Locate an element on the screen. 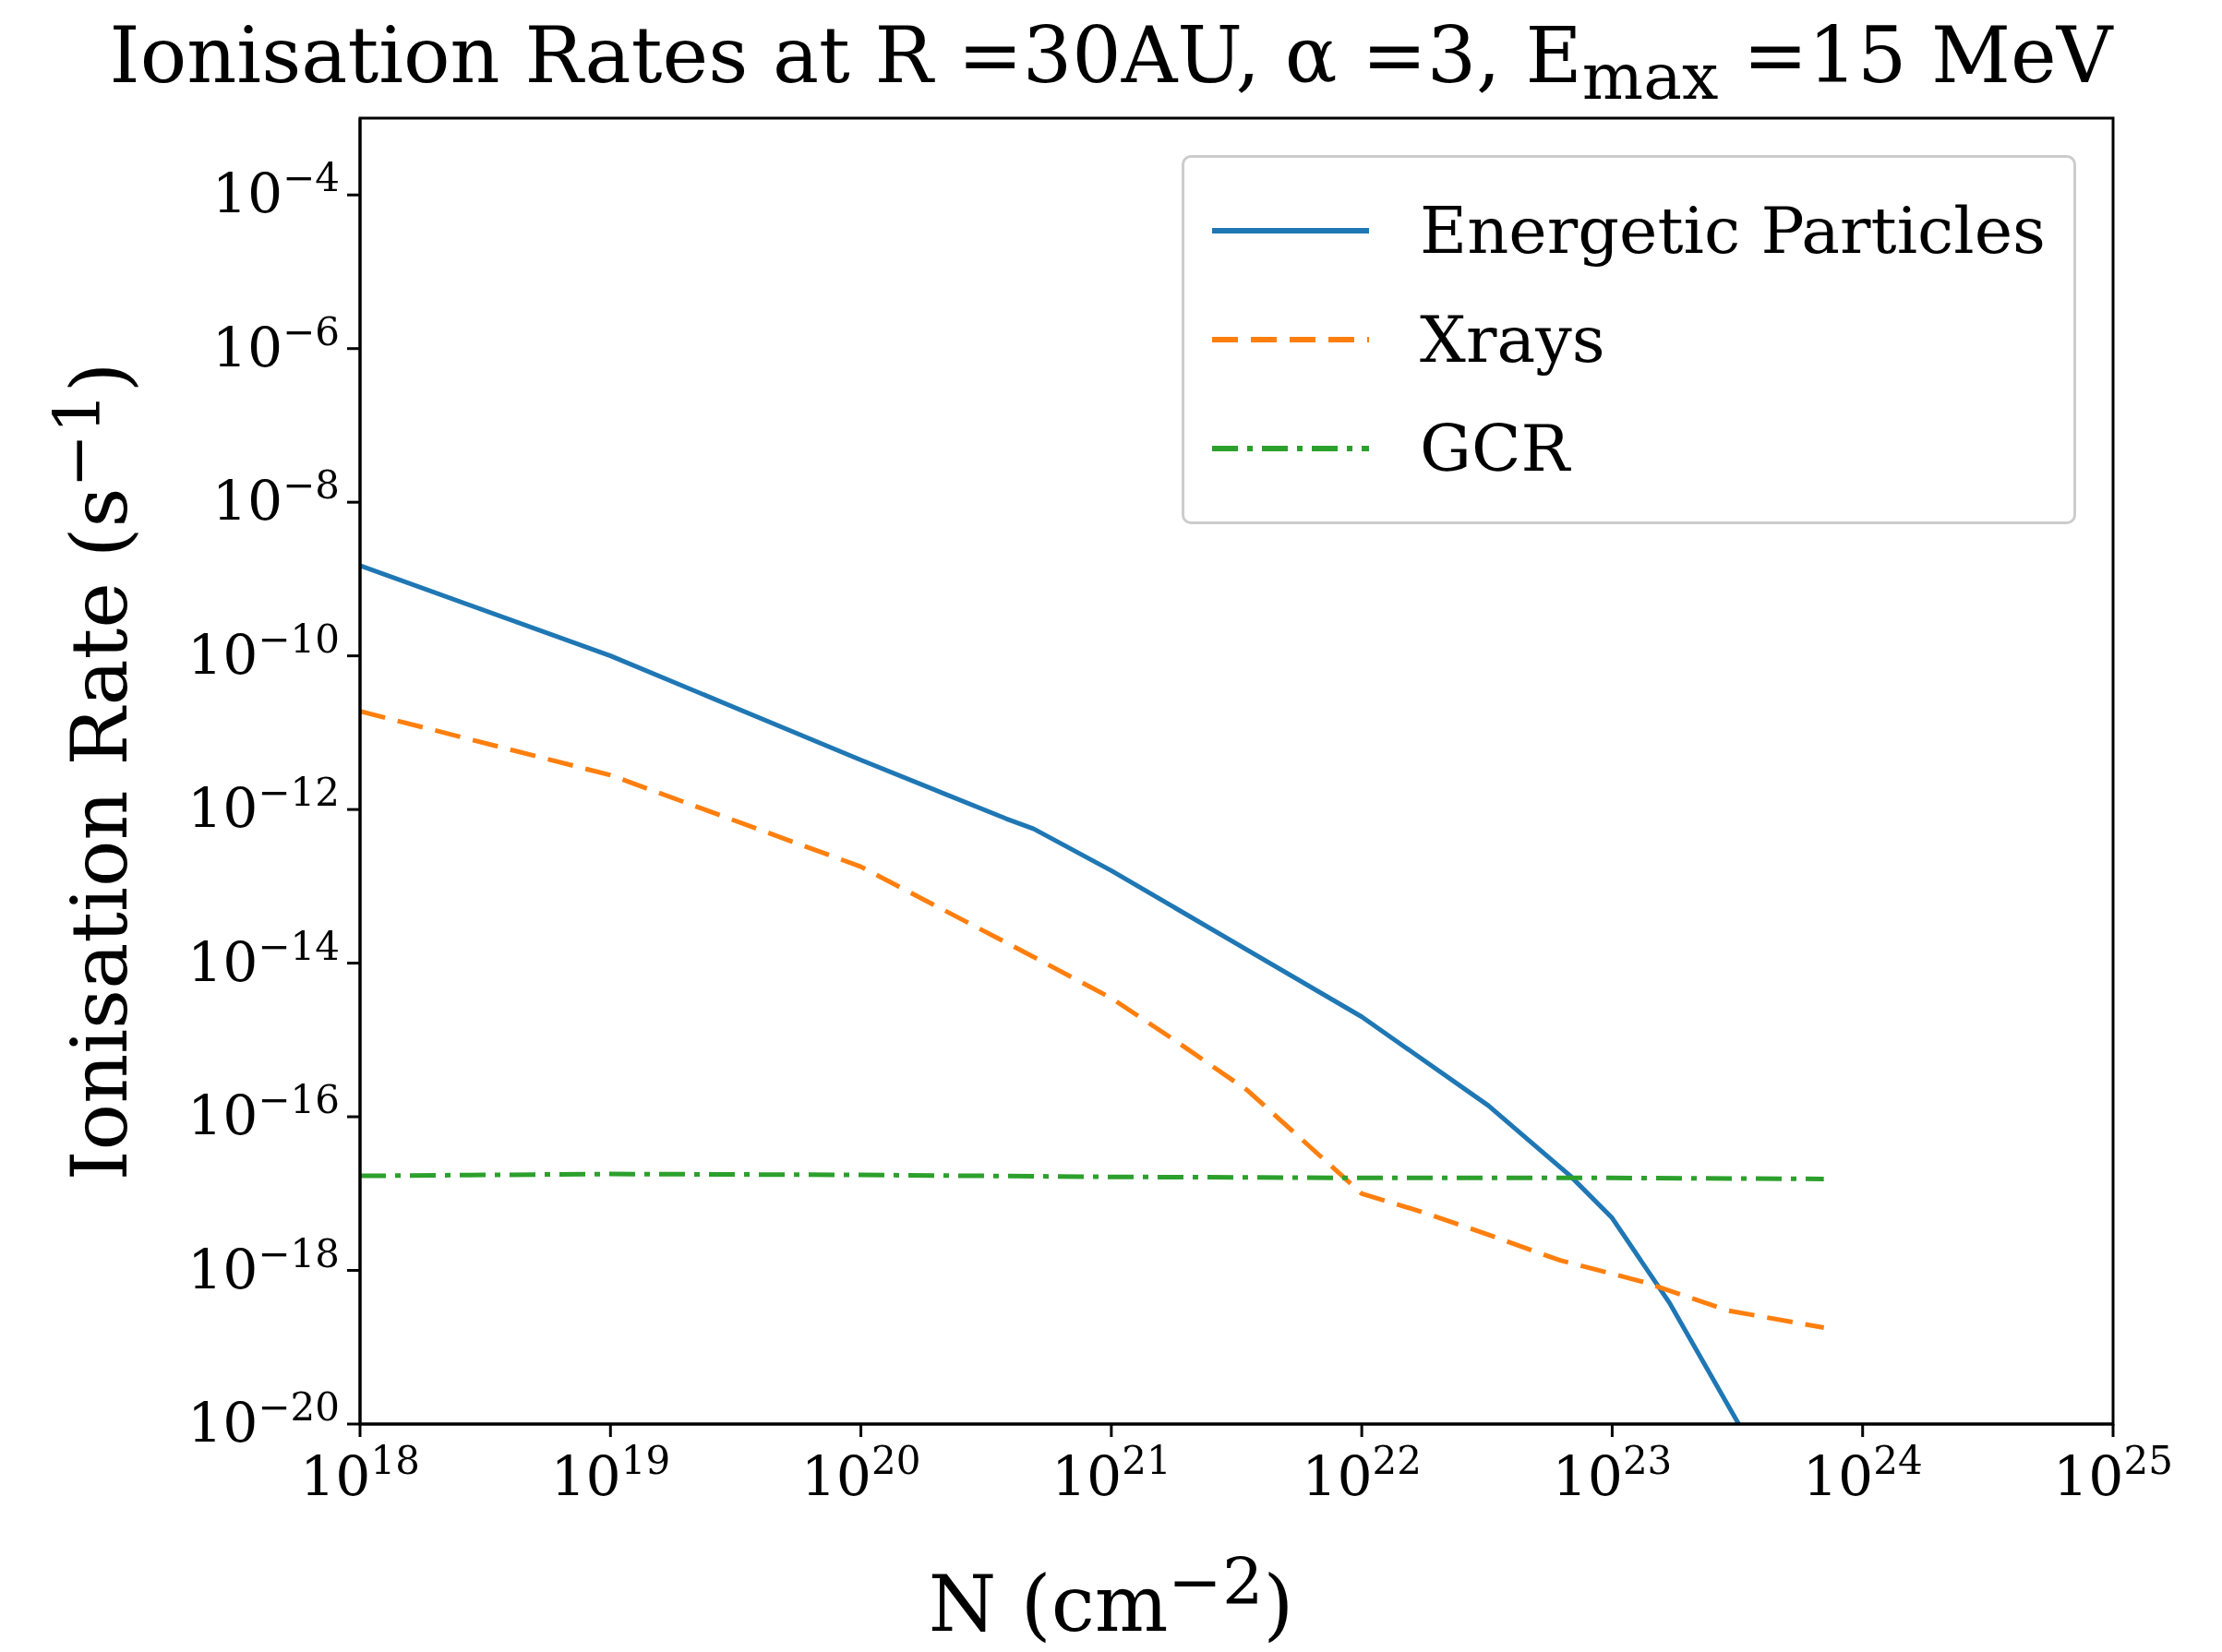  chart-title: Ionisation Rates at R =30AU, α =3, E$_{max}$ =15 MeV is located at coordinates (1111, 62).